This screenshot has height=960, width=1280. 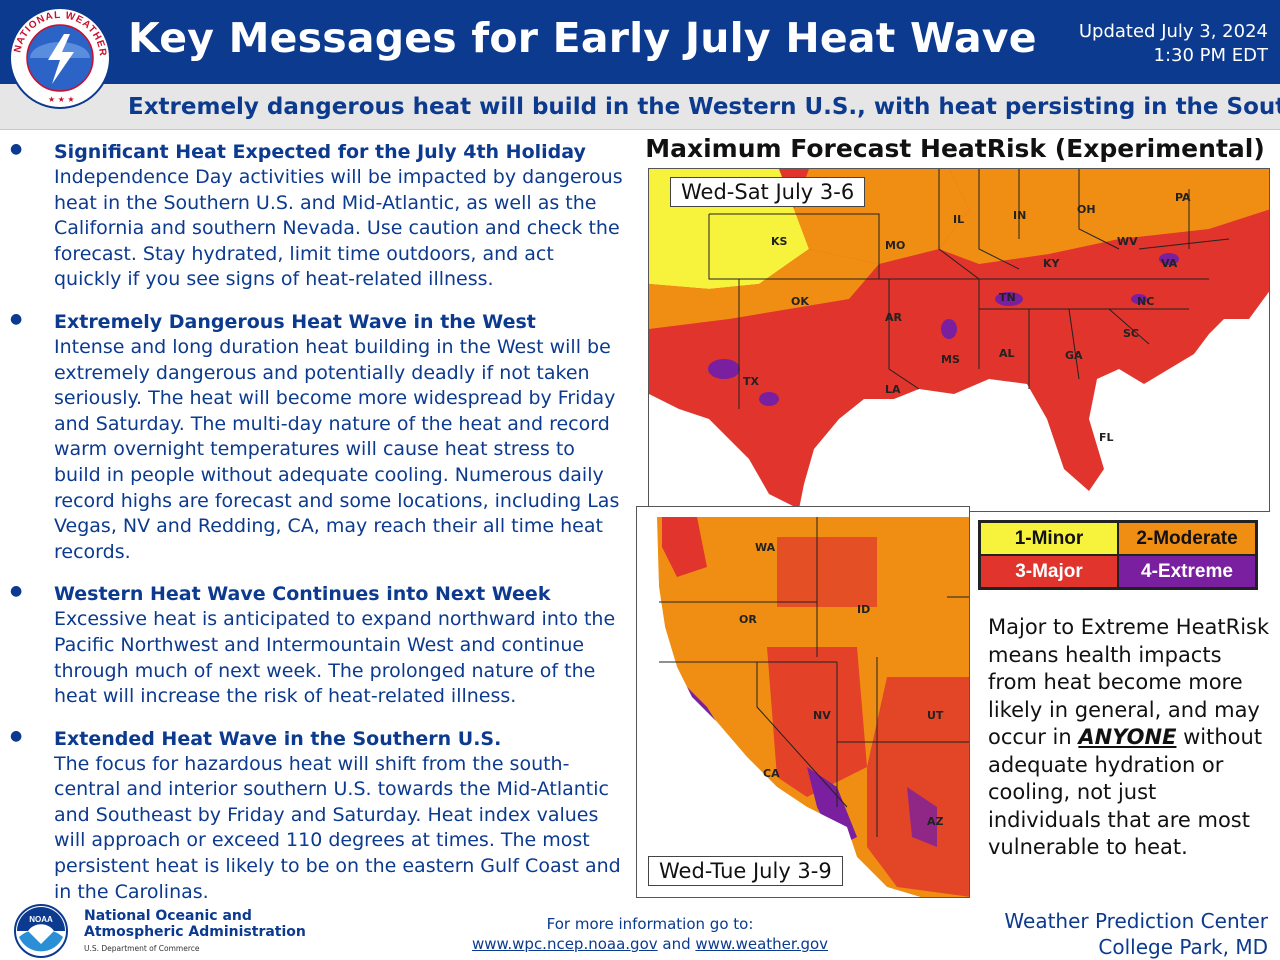 What do you see at coordinates (1007, 297) in the screenshot?
I see `state-label: TN` at bounding box center [1007, 297].